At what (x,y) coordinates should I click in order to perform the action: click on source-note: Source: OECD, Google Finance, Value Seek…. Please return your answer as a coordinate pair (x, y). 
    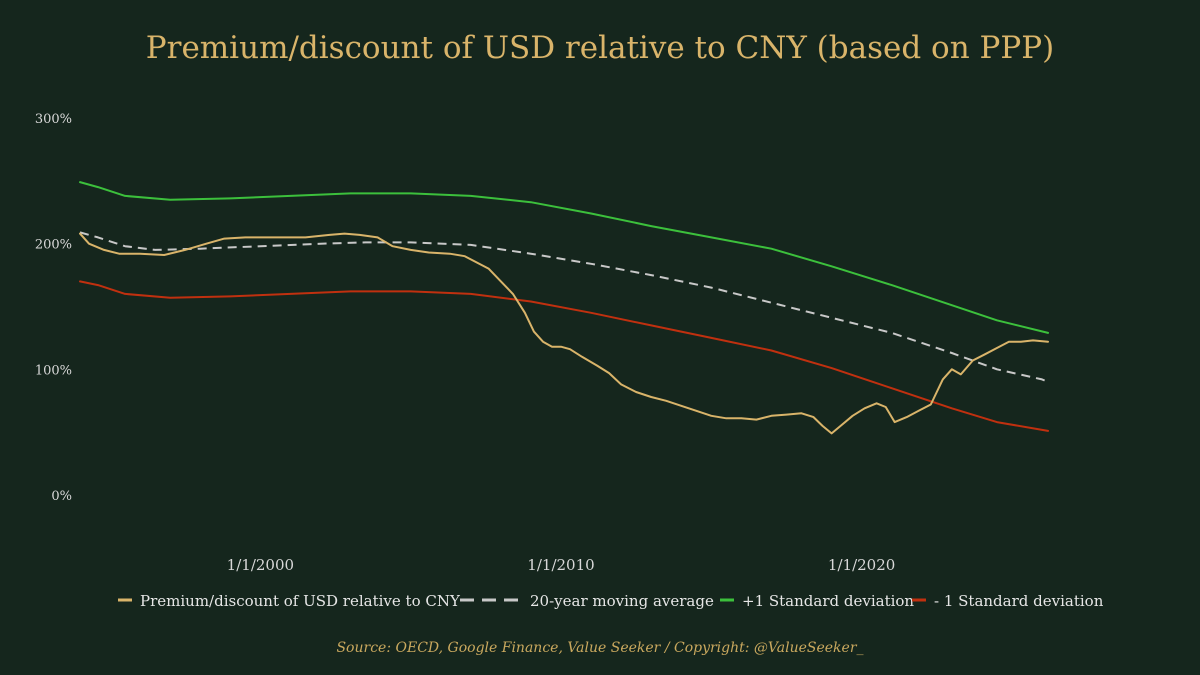
    Looking at the image, I should click on (599, 648).